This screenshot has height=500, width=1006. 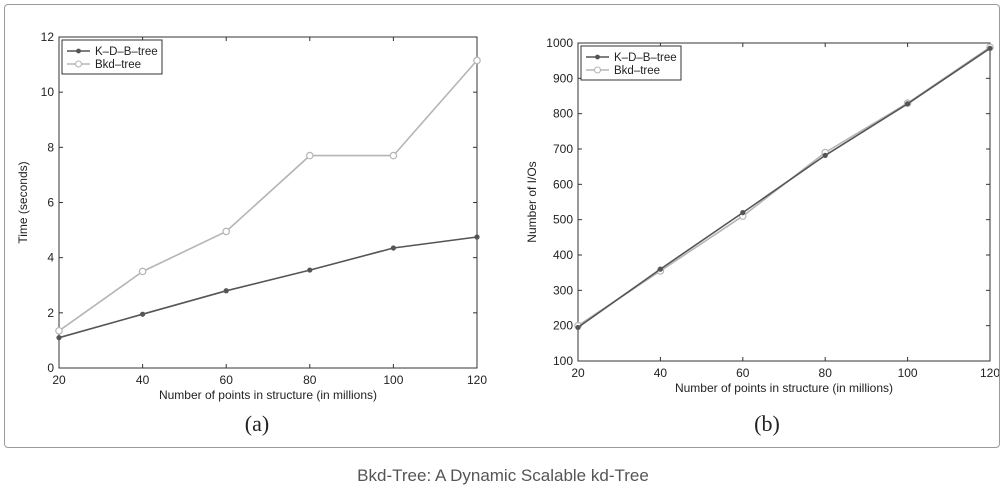 I want to click on chart-b-x-tick-label: 100, so click(x=908, y=373).